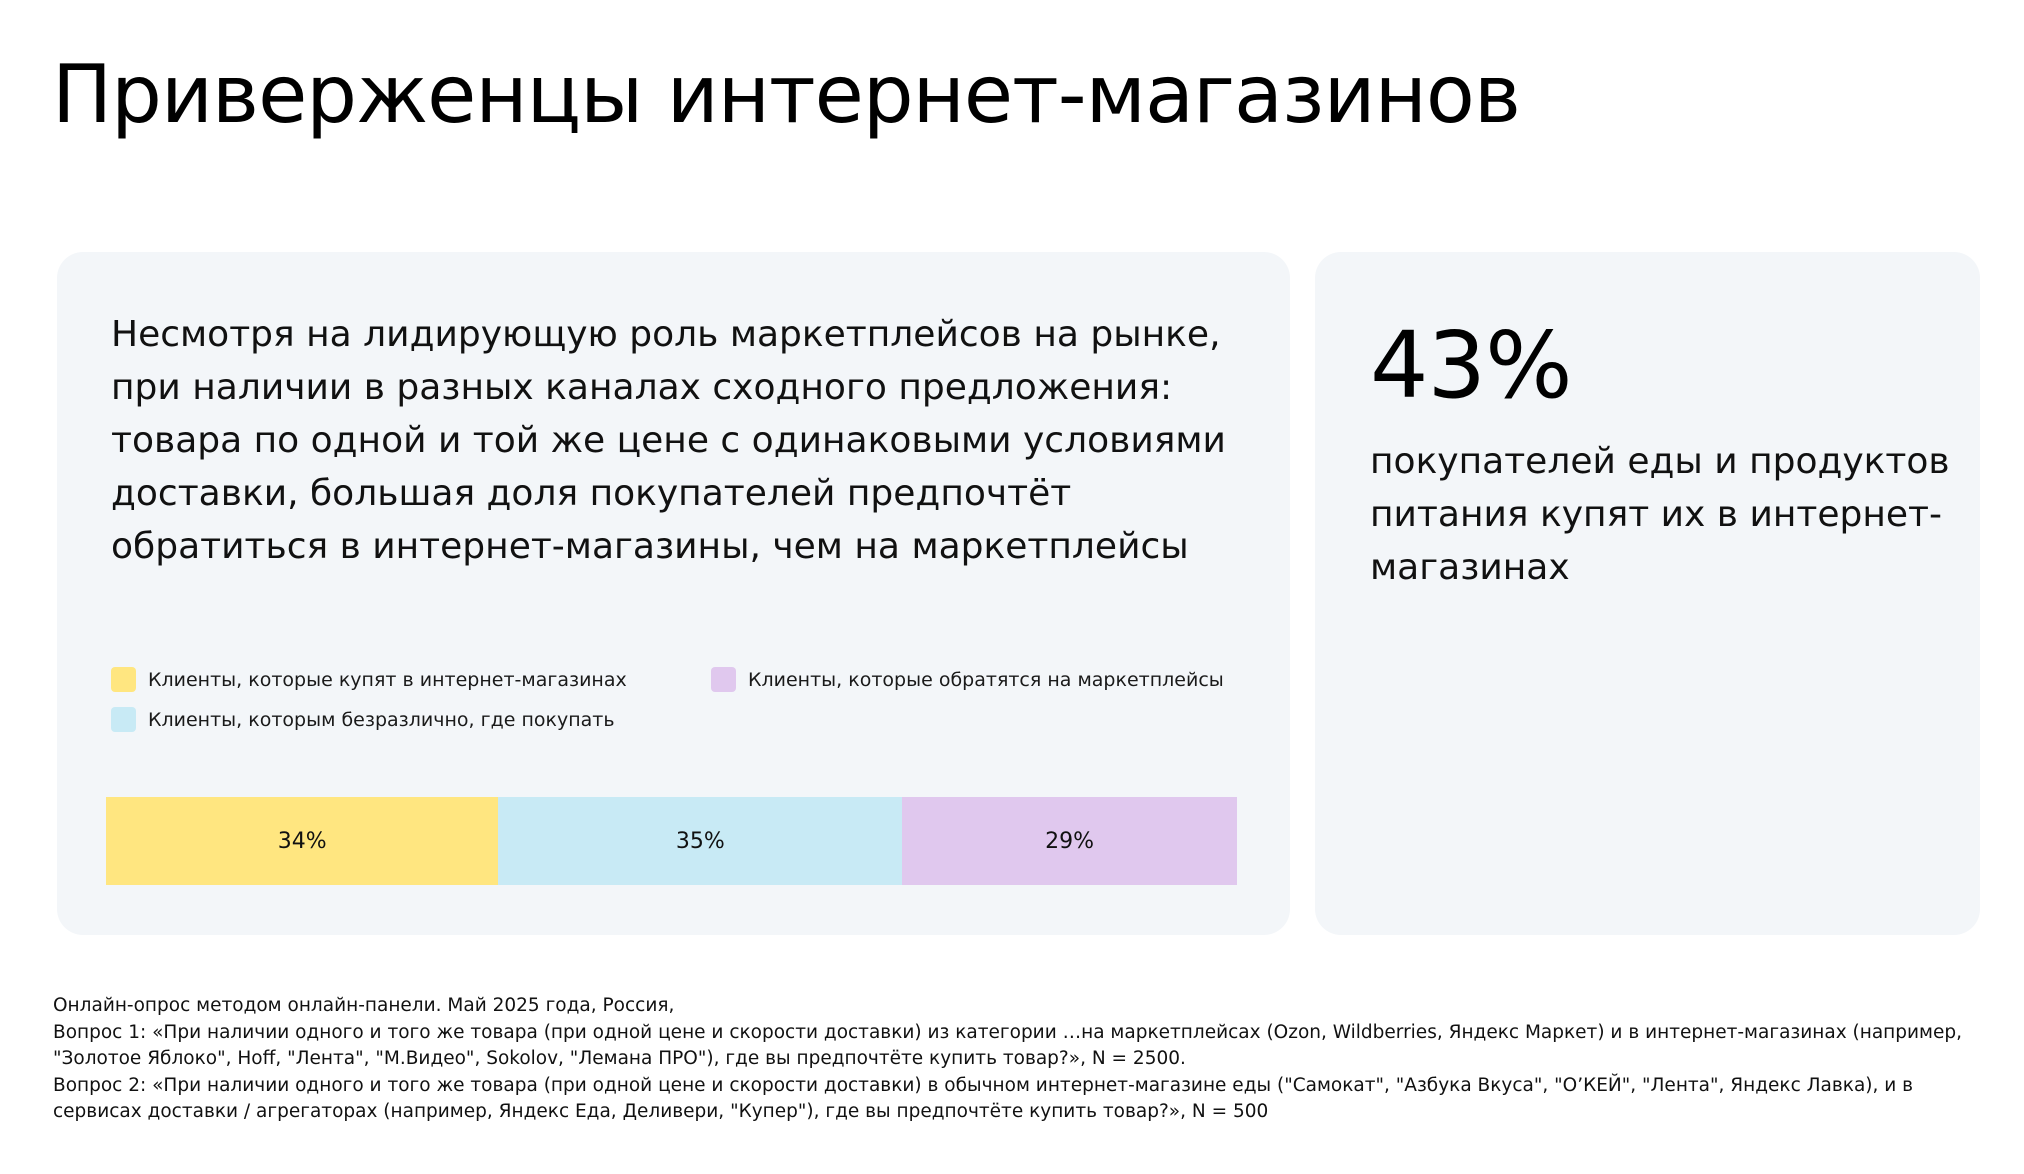  What do you see at coordinates (786, 94) in the screenshot?
I see `page-title: Приверженцы интернет-магазинов` at bounding box center [786, 94].